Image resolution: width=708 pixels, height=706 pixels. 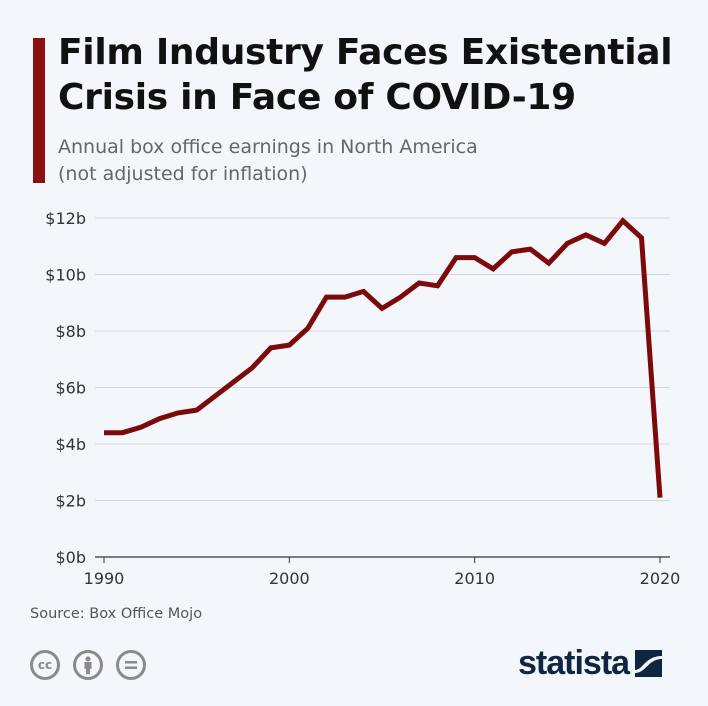 I want to click on statista-logo-icon, so click(x=649, y=663).